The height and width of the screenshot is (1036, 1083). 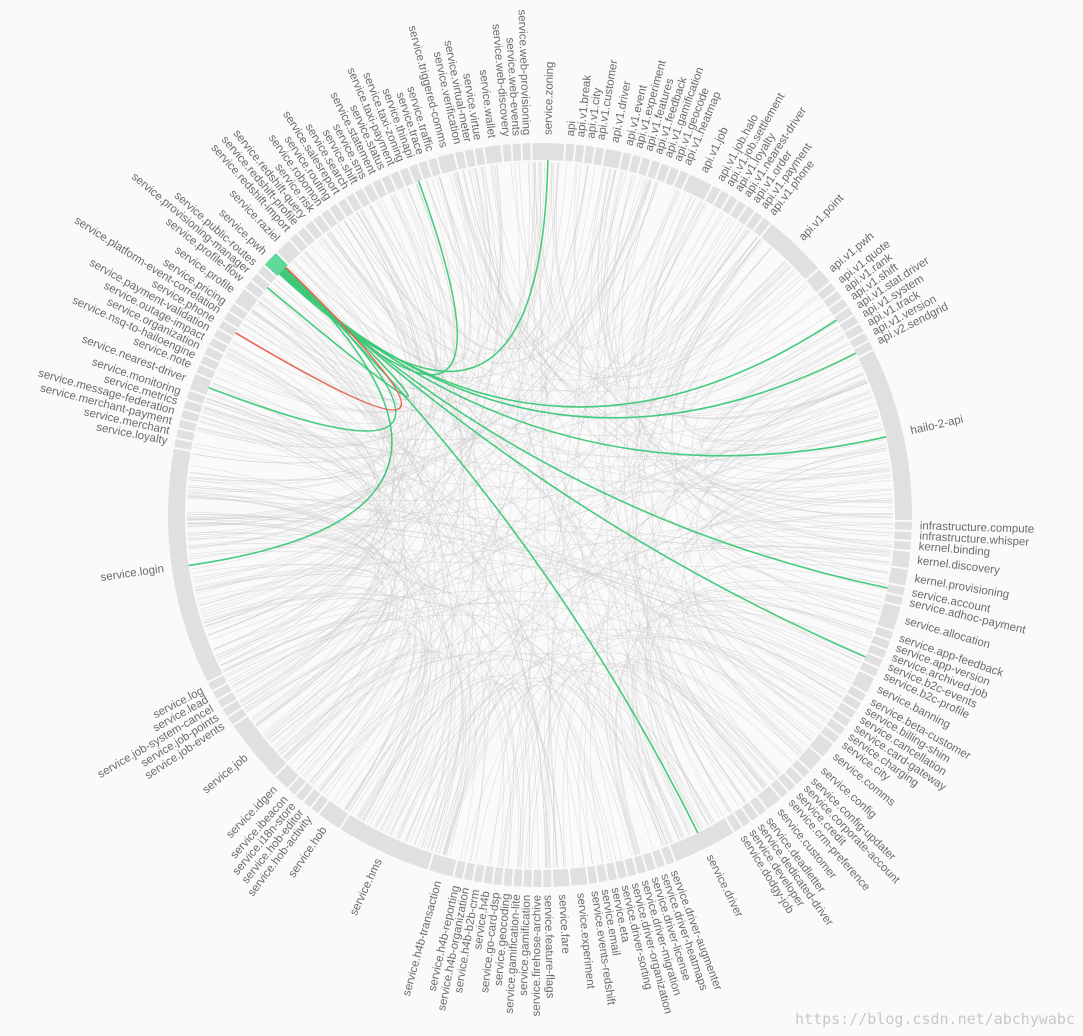 What do you see at coordinates (856, 694) in the screenshot?
I see `node-arc-service-beta-customer` at bounding box center [856, 694].